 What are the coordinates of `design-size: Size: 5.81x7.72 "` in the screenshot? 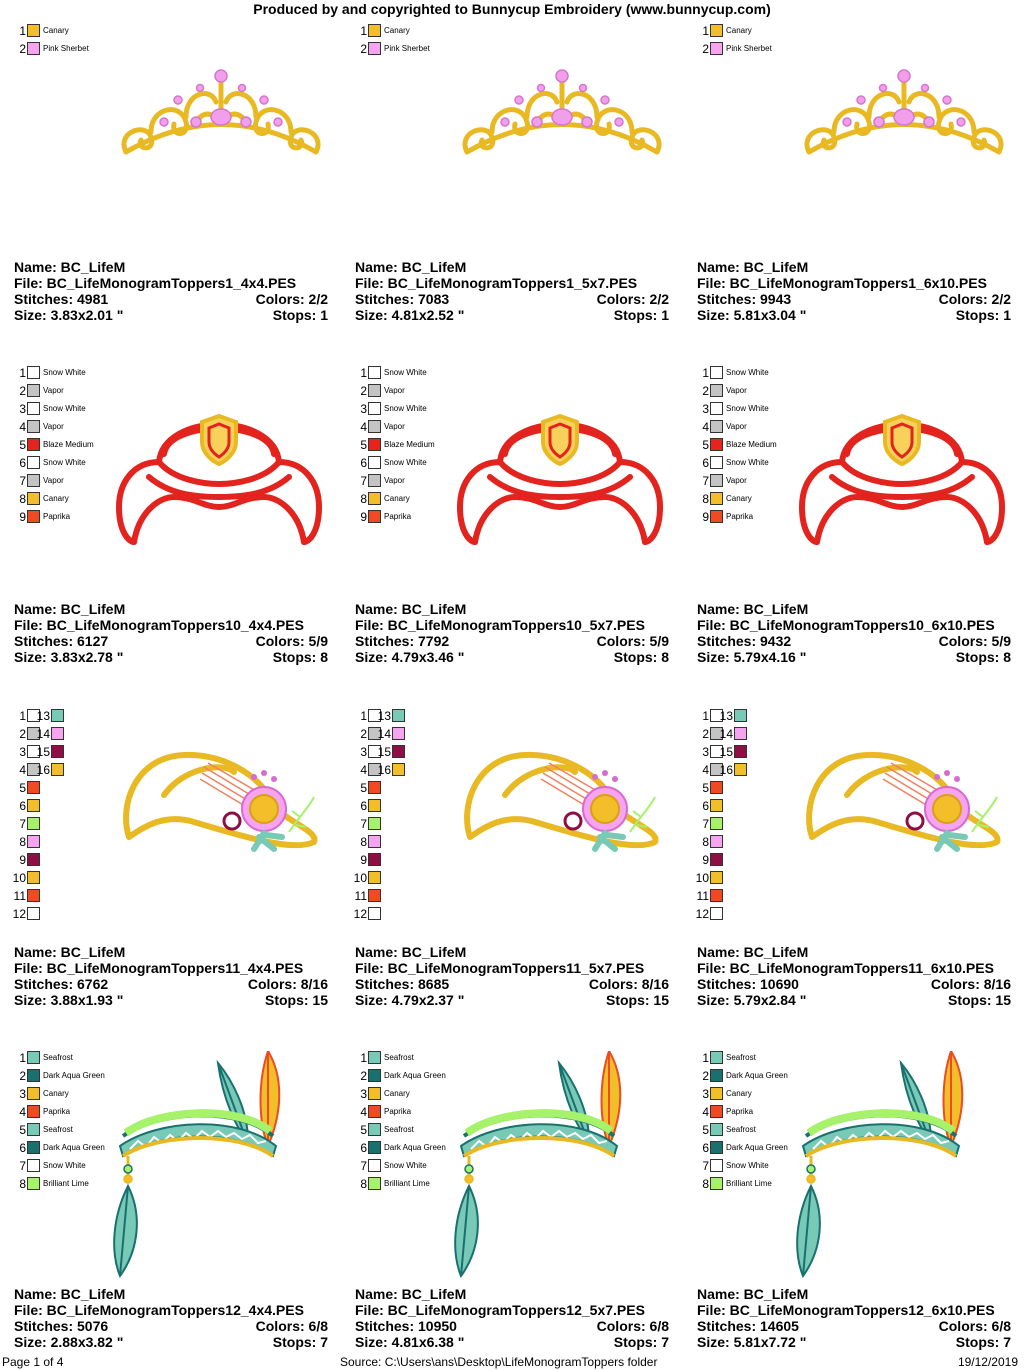 It's located at (752, 1342).